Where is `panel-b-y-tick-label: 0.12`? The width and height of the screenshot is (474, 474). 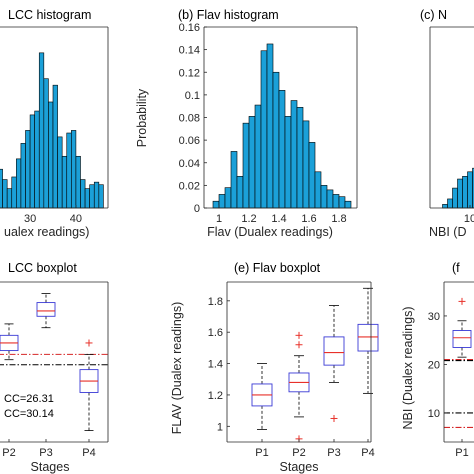 panel-b-y-tick-label: 0.12 is located at coordinates (189, 73).